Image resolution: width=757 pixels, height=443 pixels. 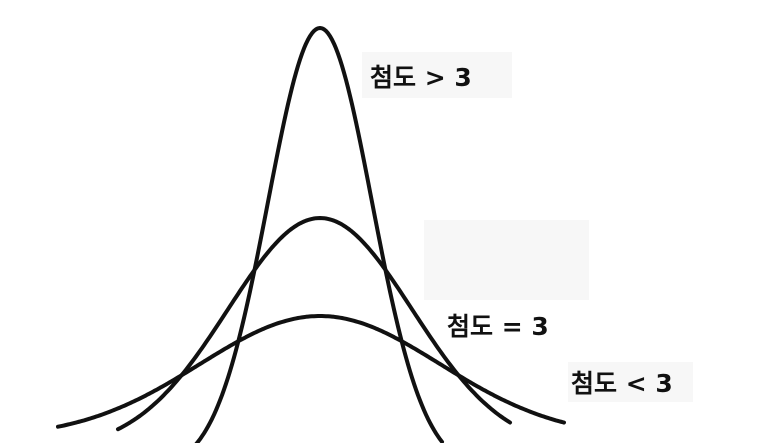 I want to click on label-backdrop-high, so click(x=437, y=75).